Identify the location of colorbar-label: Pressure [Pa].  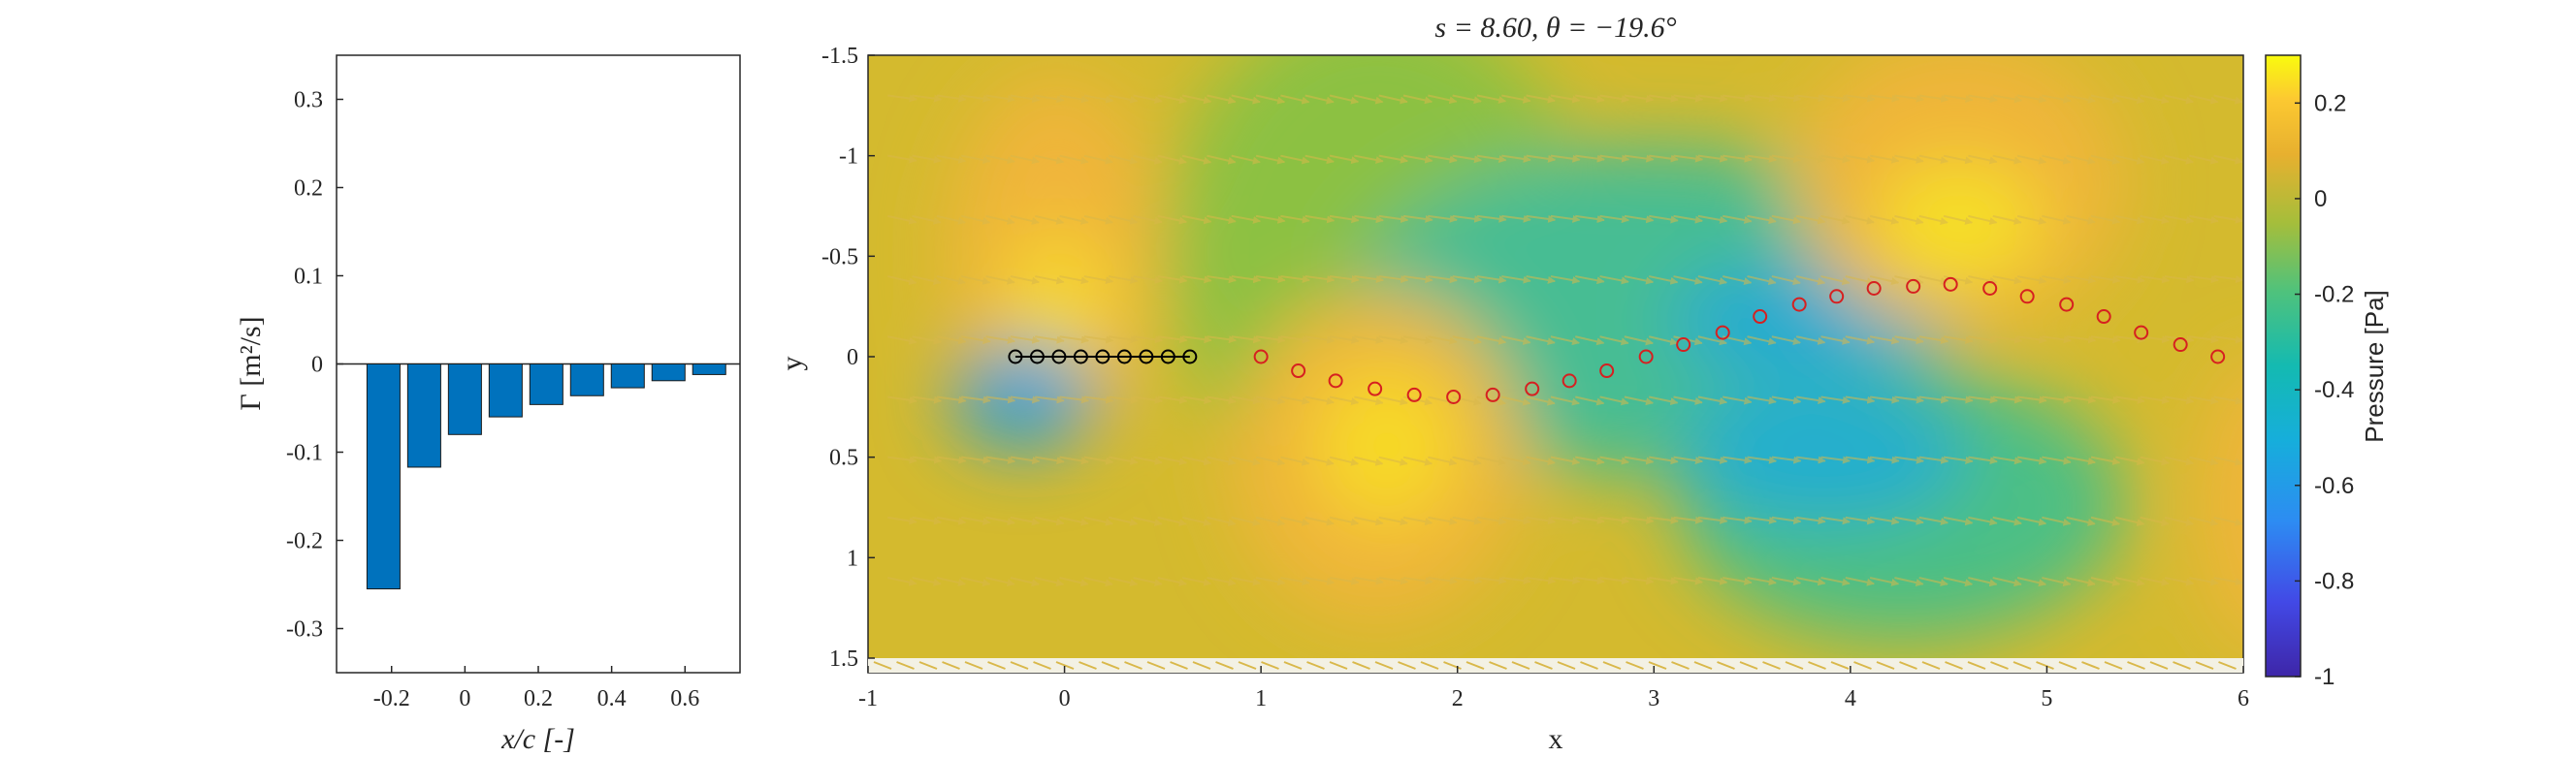
(2374, 366).